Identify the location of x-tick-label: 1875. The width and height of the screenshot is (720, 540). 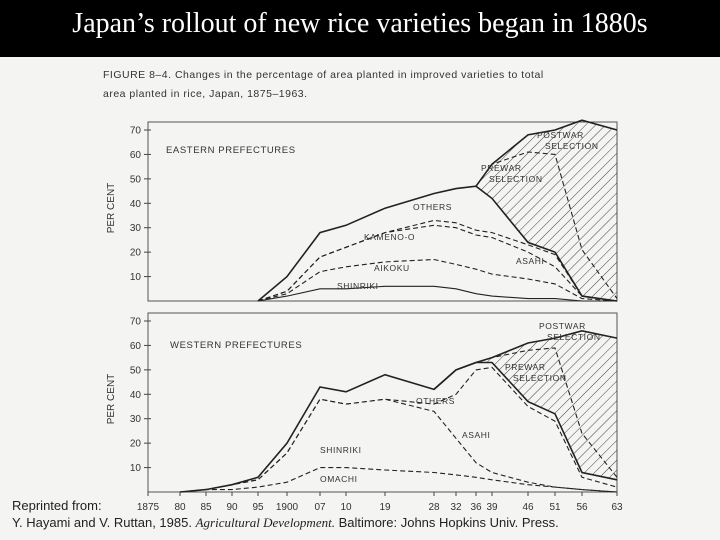
(148, 507).